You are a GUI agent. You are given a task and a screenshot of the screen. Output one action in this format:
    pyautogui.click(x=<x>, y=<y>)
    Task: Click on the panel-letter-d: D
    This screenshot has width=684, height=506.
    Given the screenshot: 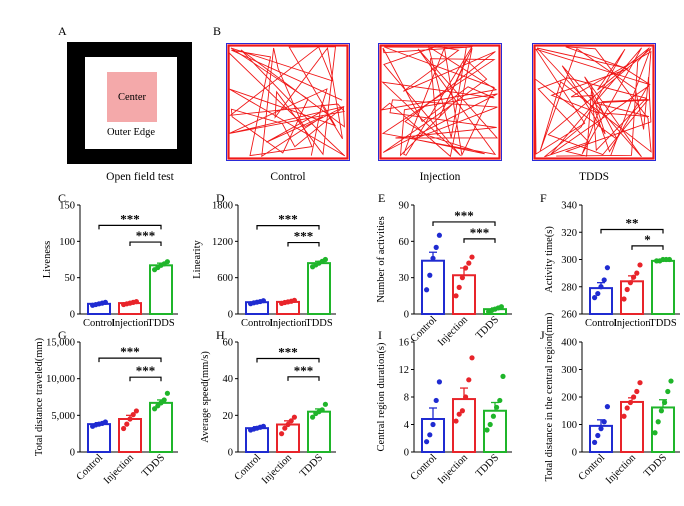 What is the action you would take?
    pyautogui.click(x=220, y=198)
    